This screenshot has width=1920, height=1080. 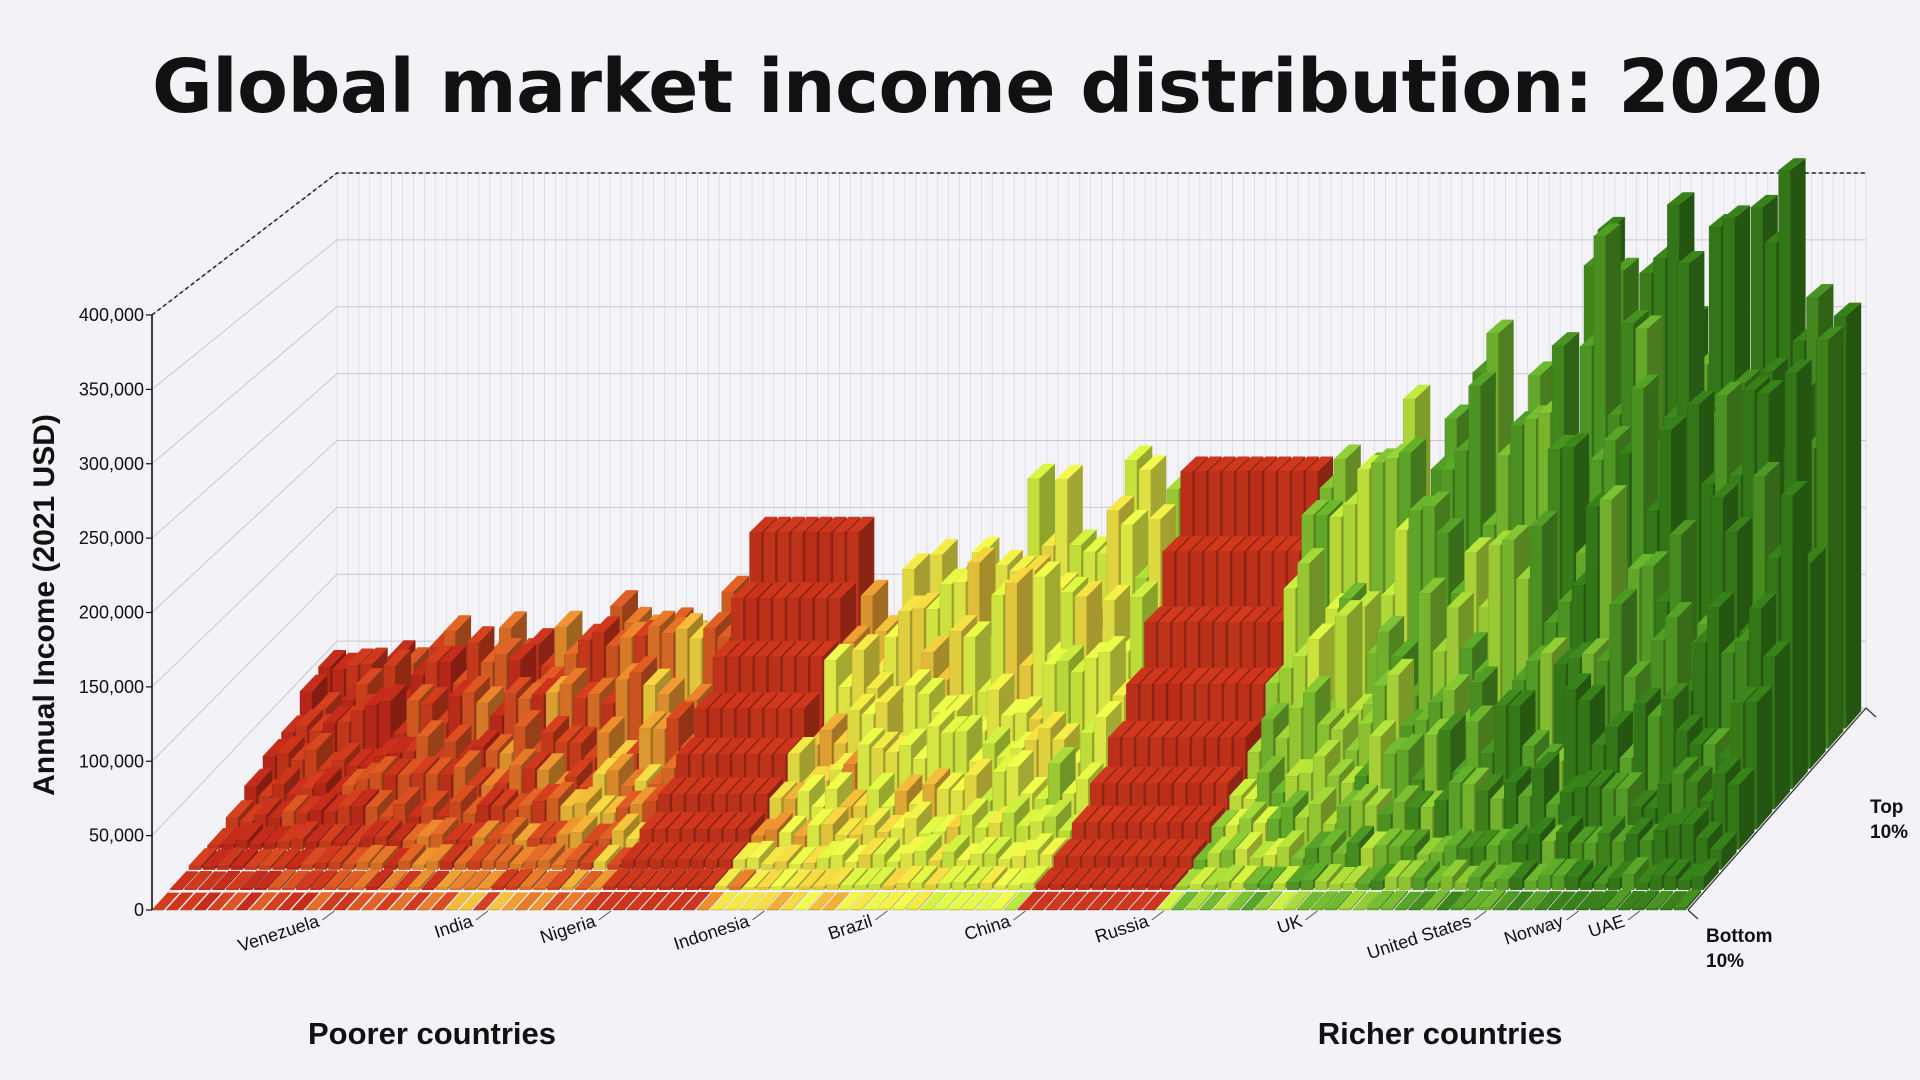 What do you see at coordinates (1290, 924) in the screenshot?
I see `country-label: UK` at bounding box center [1290, 924].